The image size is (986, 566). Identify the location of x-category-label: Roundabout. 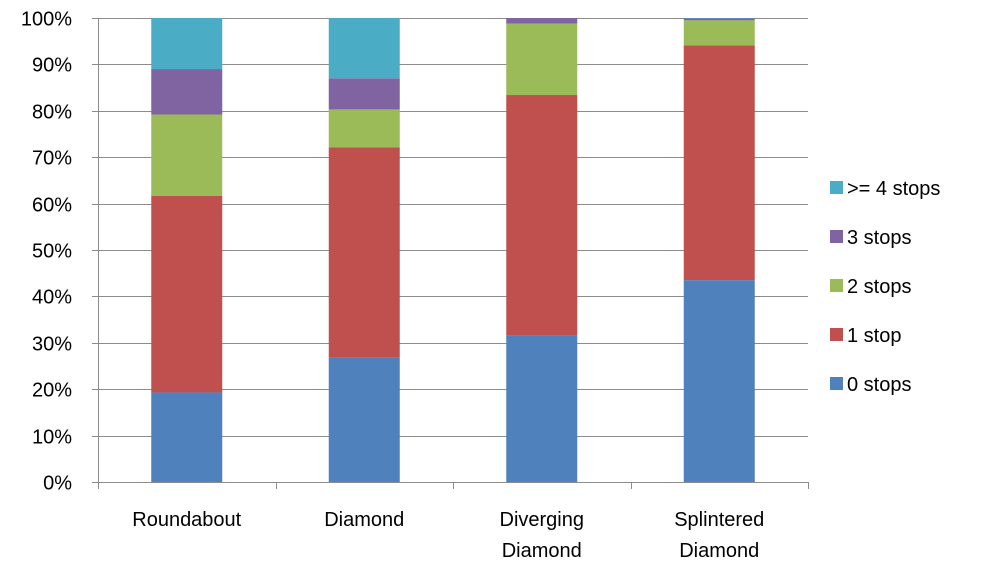
(186, 520).